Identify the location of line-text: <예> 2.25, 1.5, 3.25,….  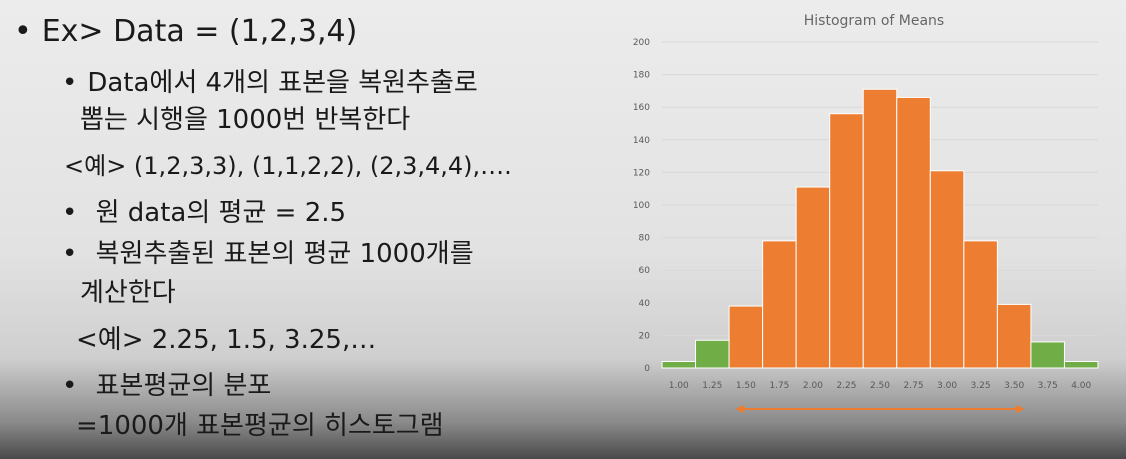
(226, 340).